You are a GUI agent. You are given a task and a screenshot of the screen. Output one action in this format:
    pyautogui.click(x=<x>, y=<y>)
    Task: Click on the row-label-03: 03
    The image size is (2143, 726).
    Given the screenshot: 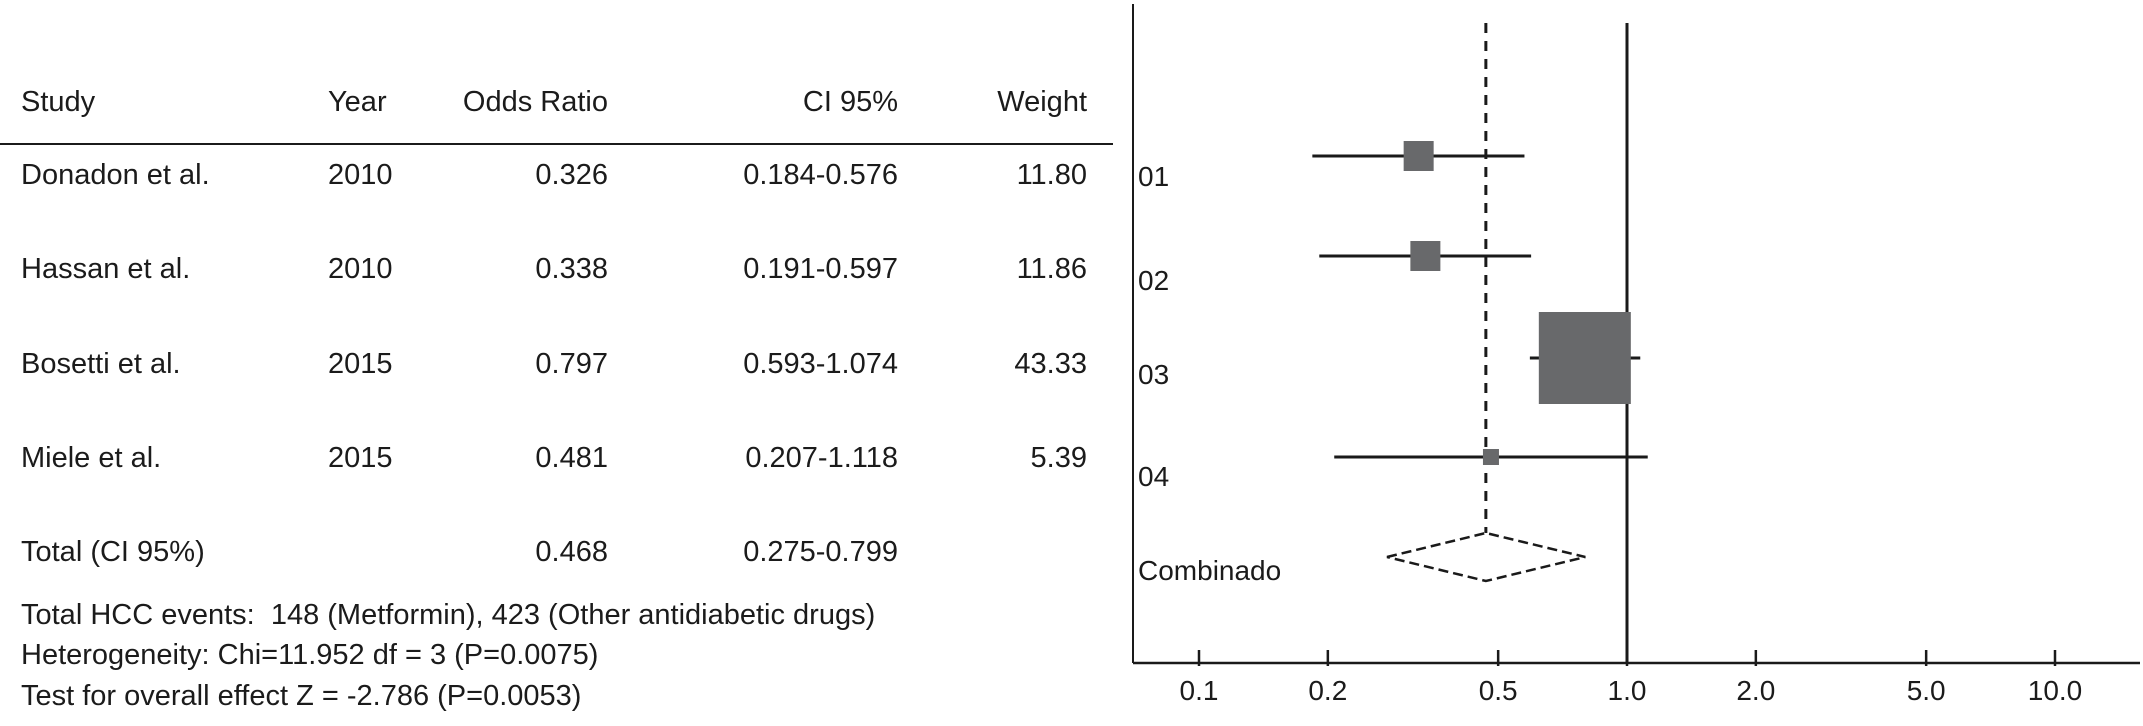 What is the action you would take?
    pyautogui.click(x=1153, y=374)
    